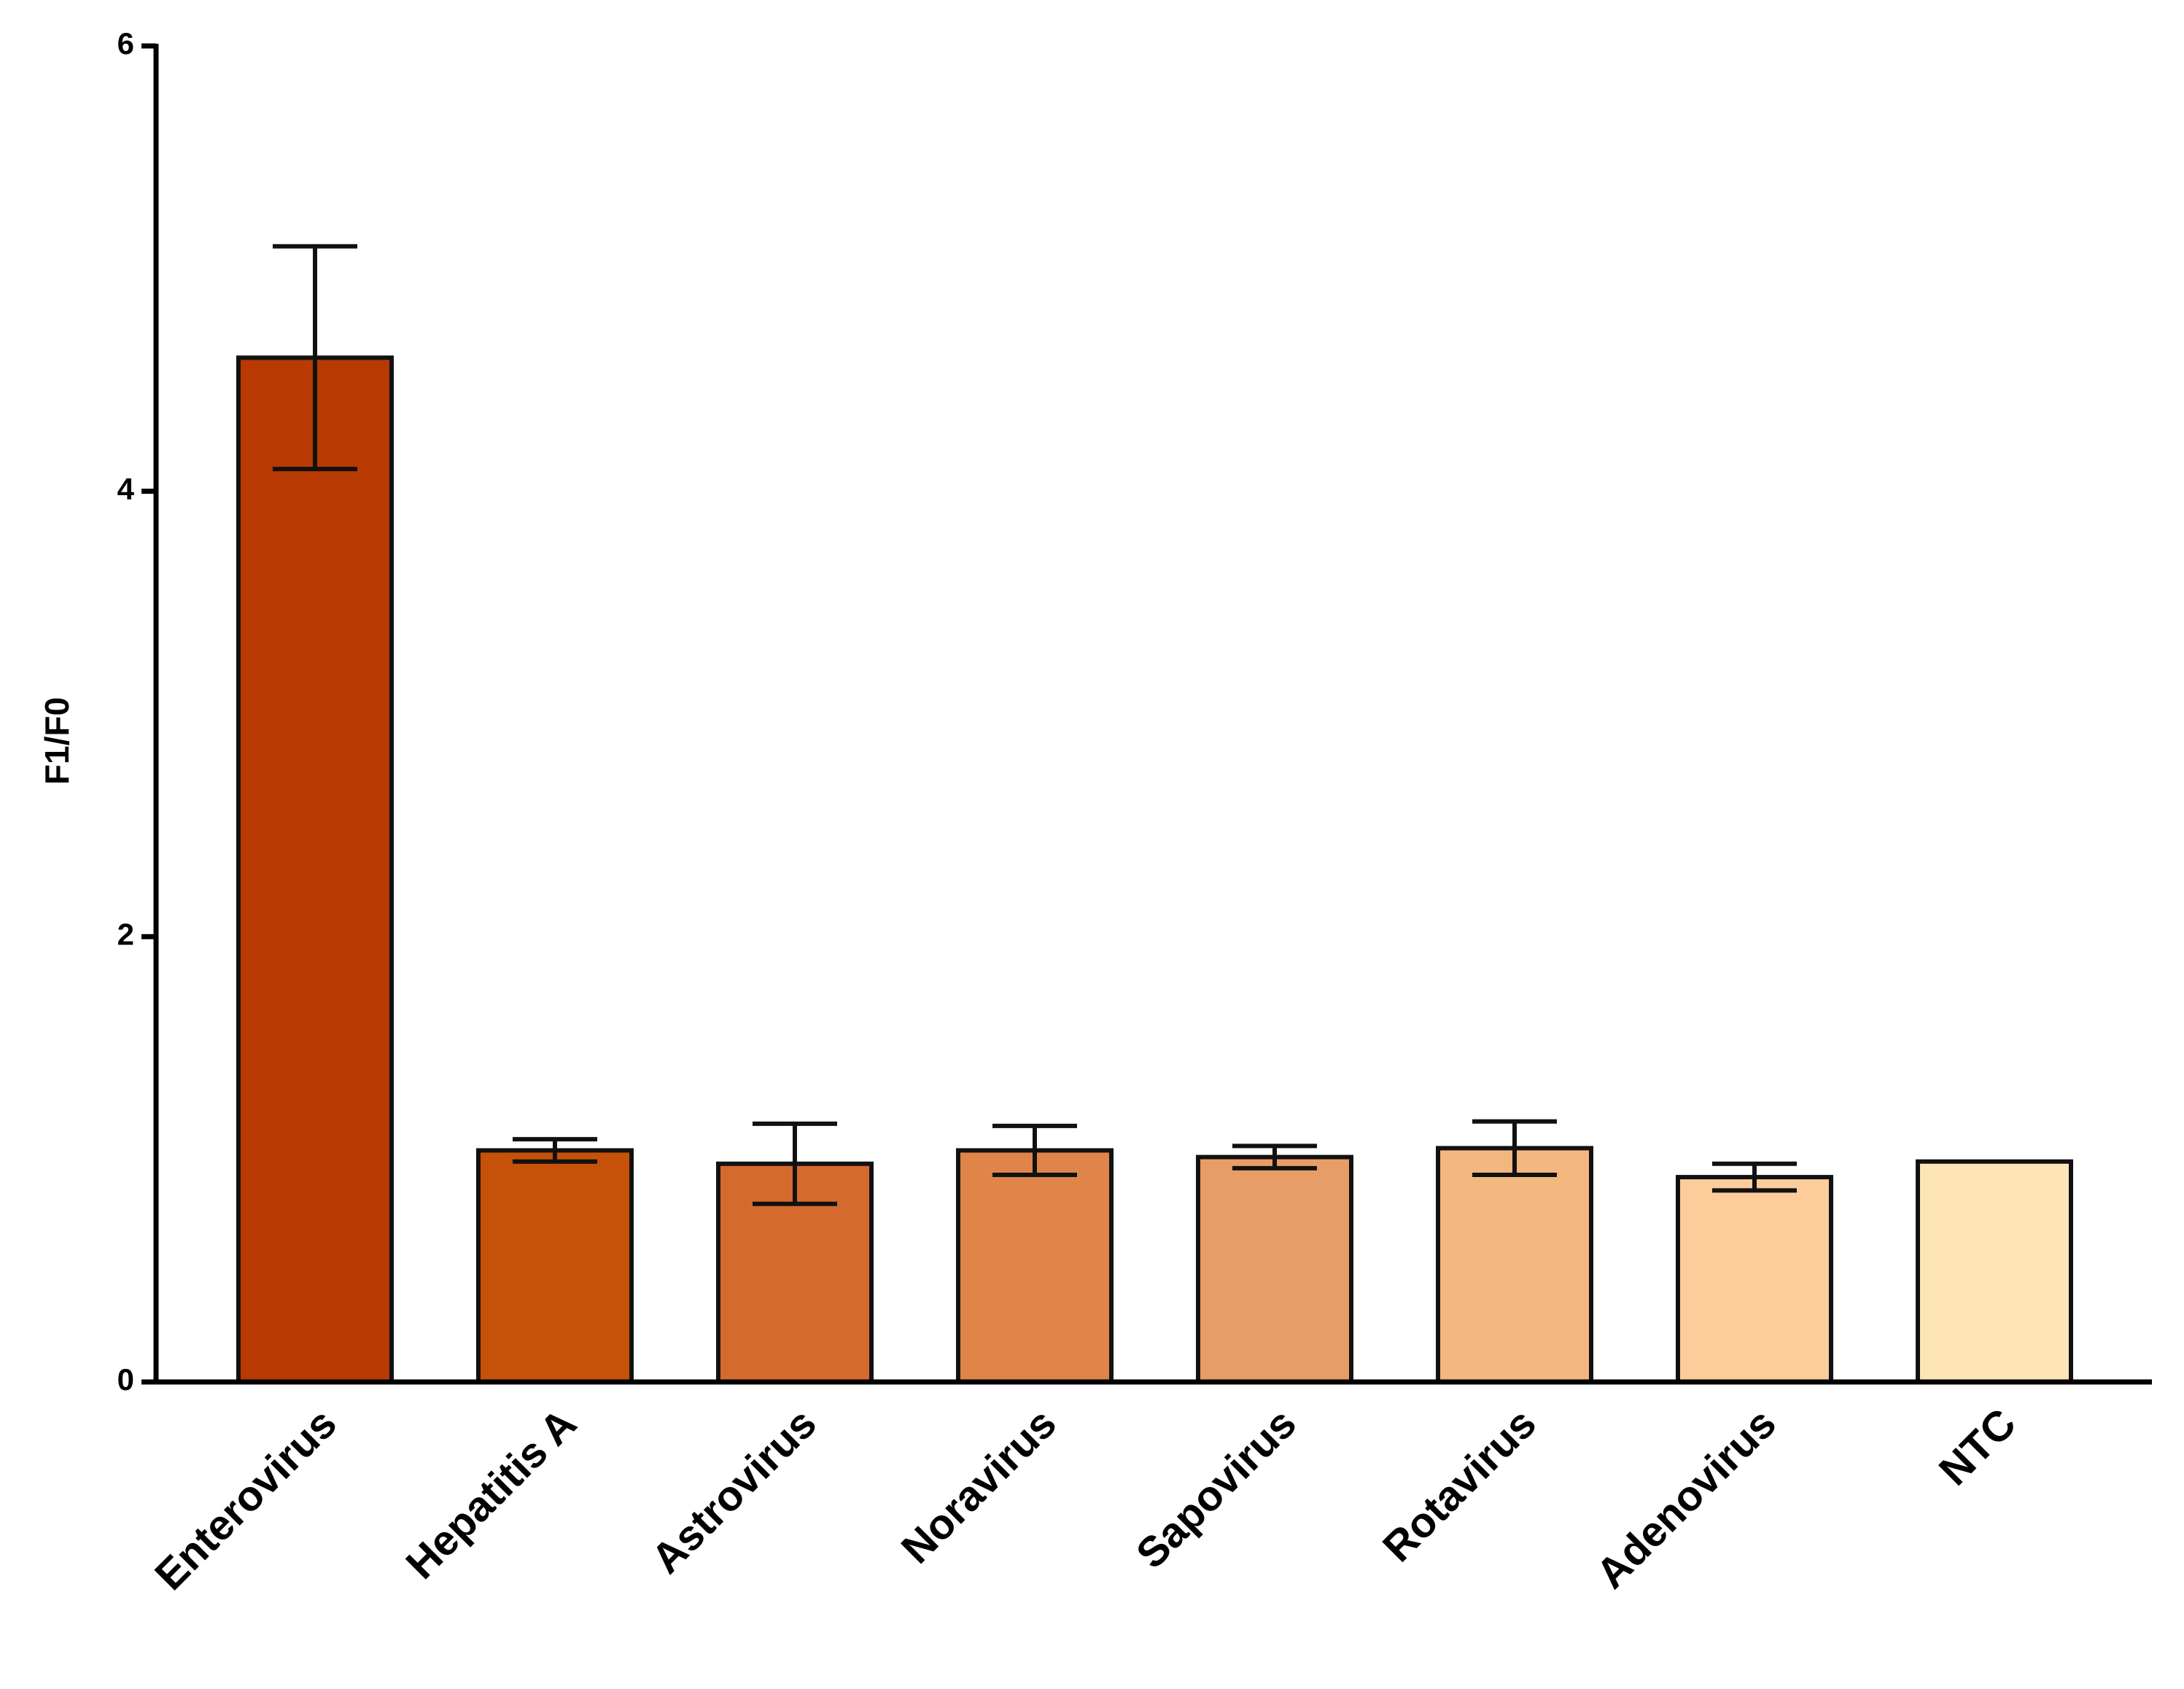  Describe the element at coordinates (1977, 1446) in the screenshot. I see `x-tick-label: NTC` at that location.